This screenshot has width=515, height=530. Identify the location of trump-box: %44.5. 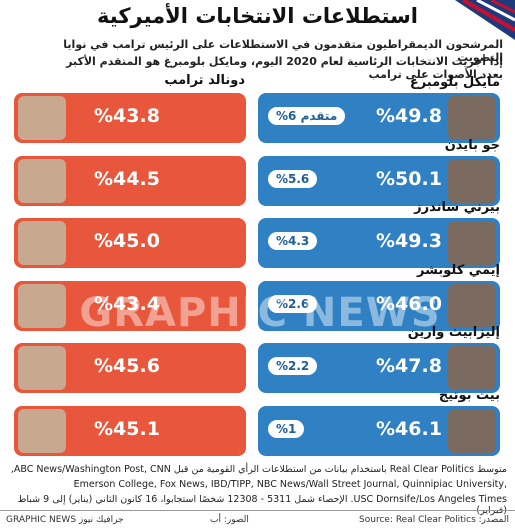
(130, 180).